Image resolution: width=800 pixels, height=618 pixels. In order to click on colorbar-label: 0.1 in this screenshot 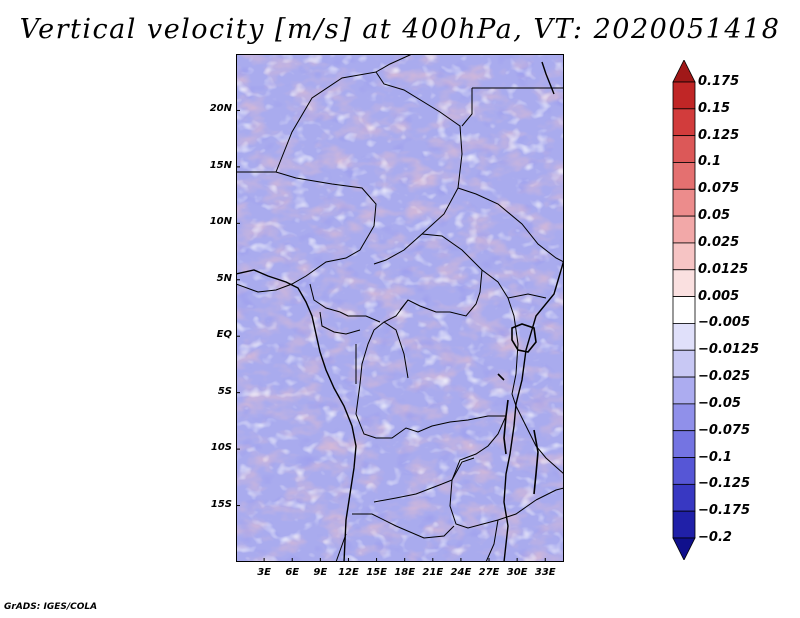, I will do `click(710, 162)`.